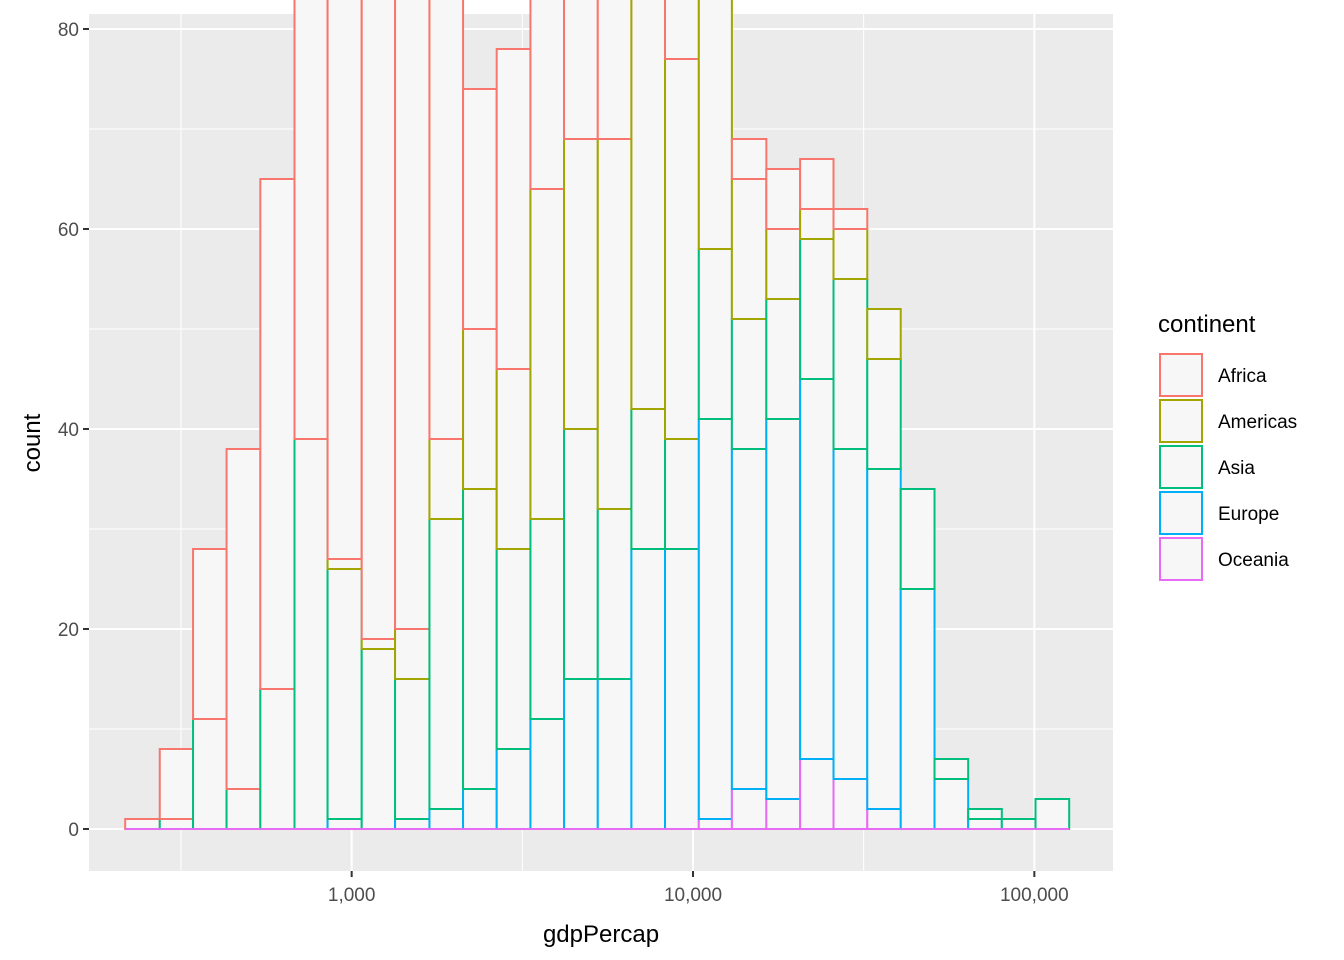 The image size is (1344, 960). Describe the element at coordinates (1181, 467) in the screenshot. I see `legend-key-asia` at that location.